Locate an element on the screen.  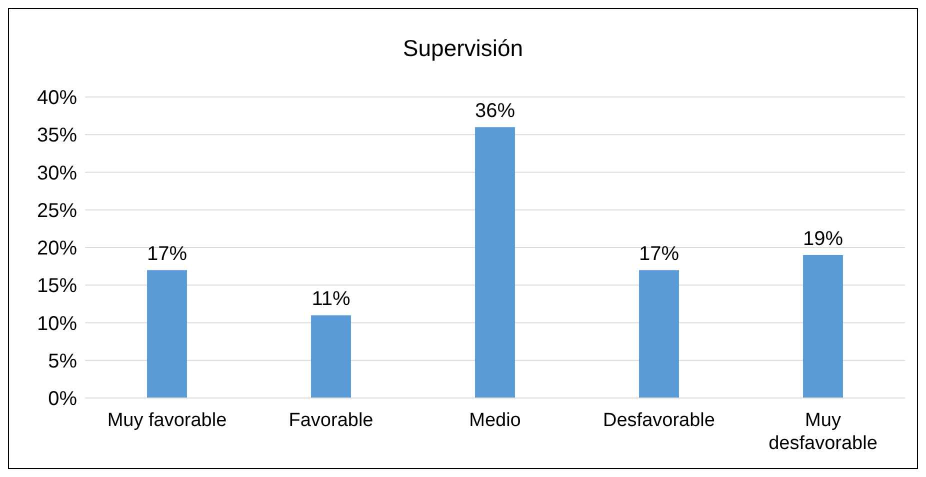
x-tick-label: Muy favorable is located at coordinates (167, 420).